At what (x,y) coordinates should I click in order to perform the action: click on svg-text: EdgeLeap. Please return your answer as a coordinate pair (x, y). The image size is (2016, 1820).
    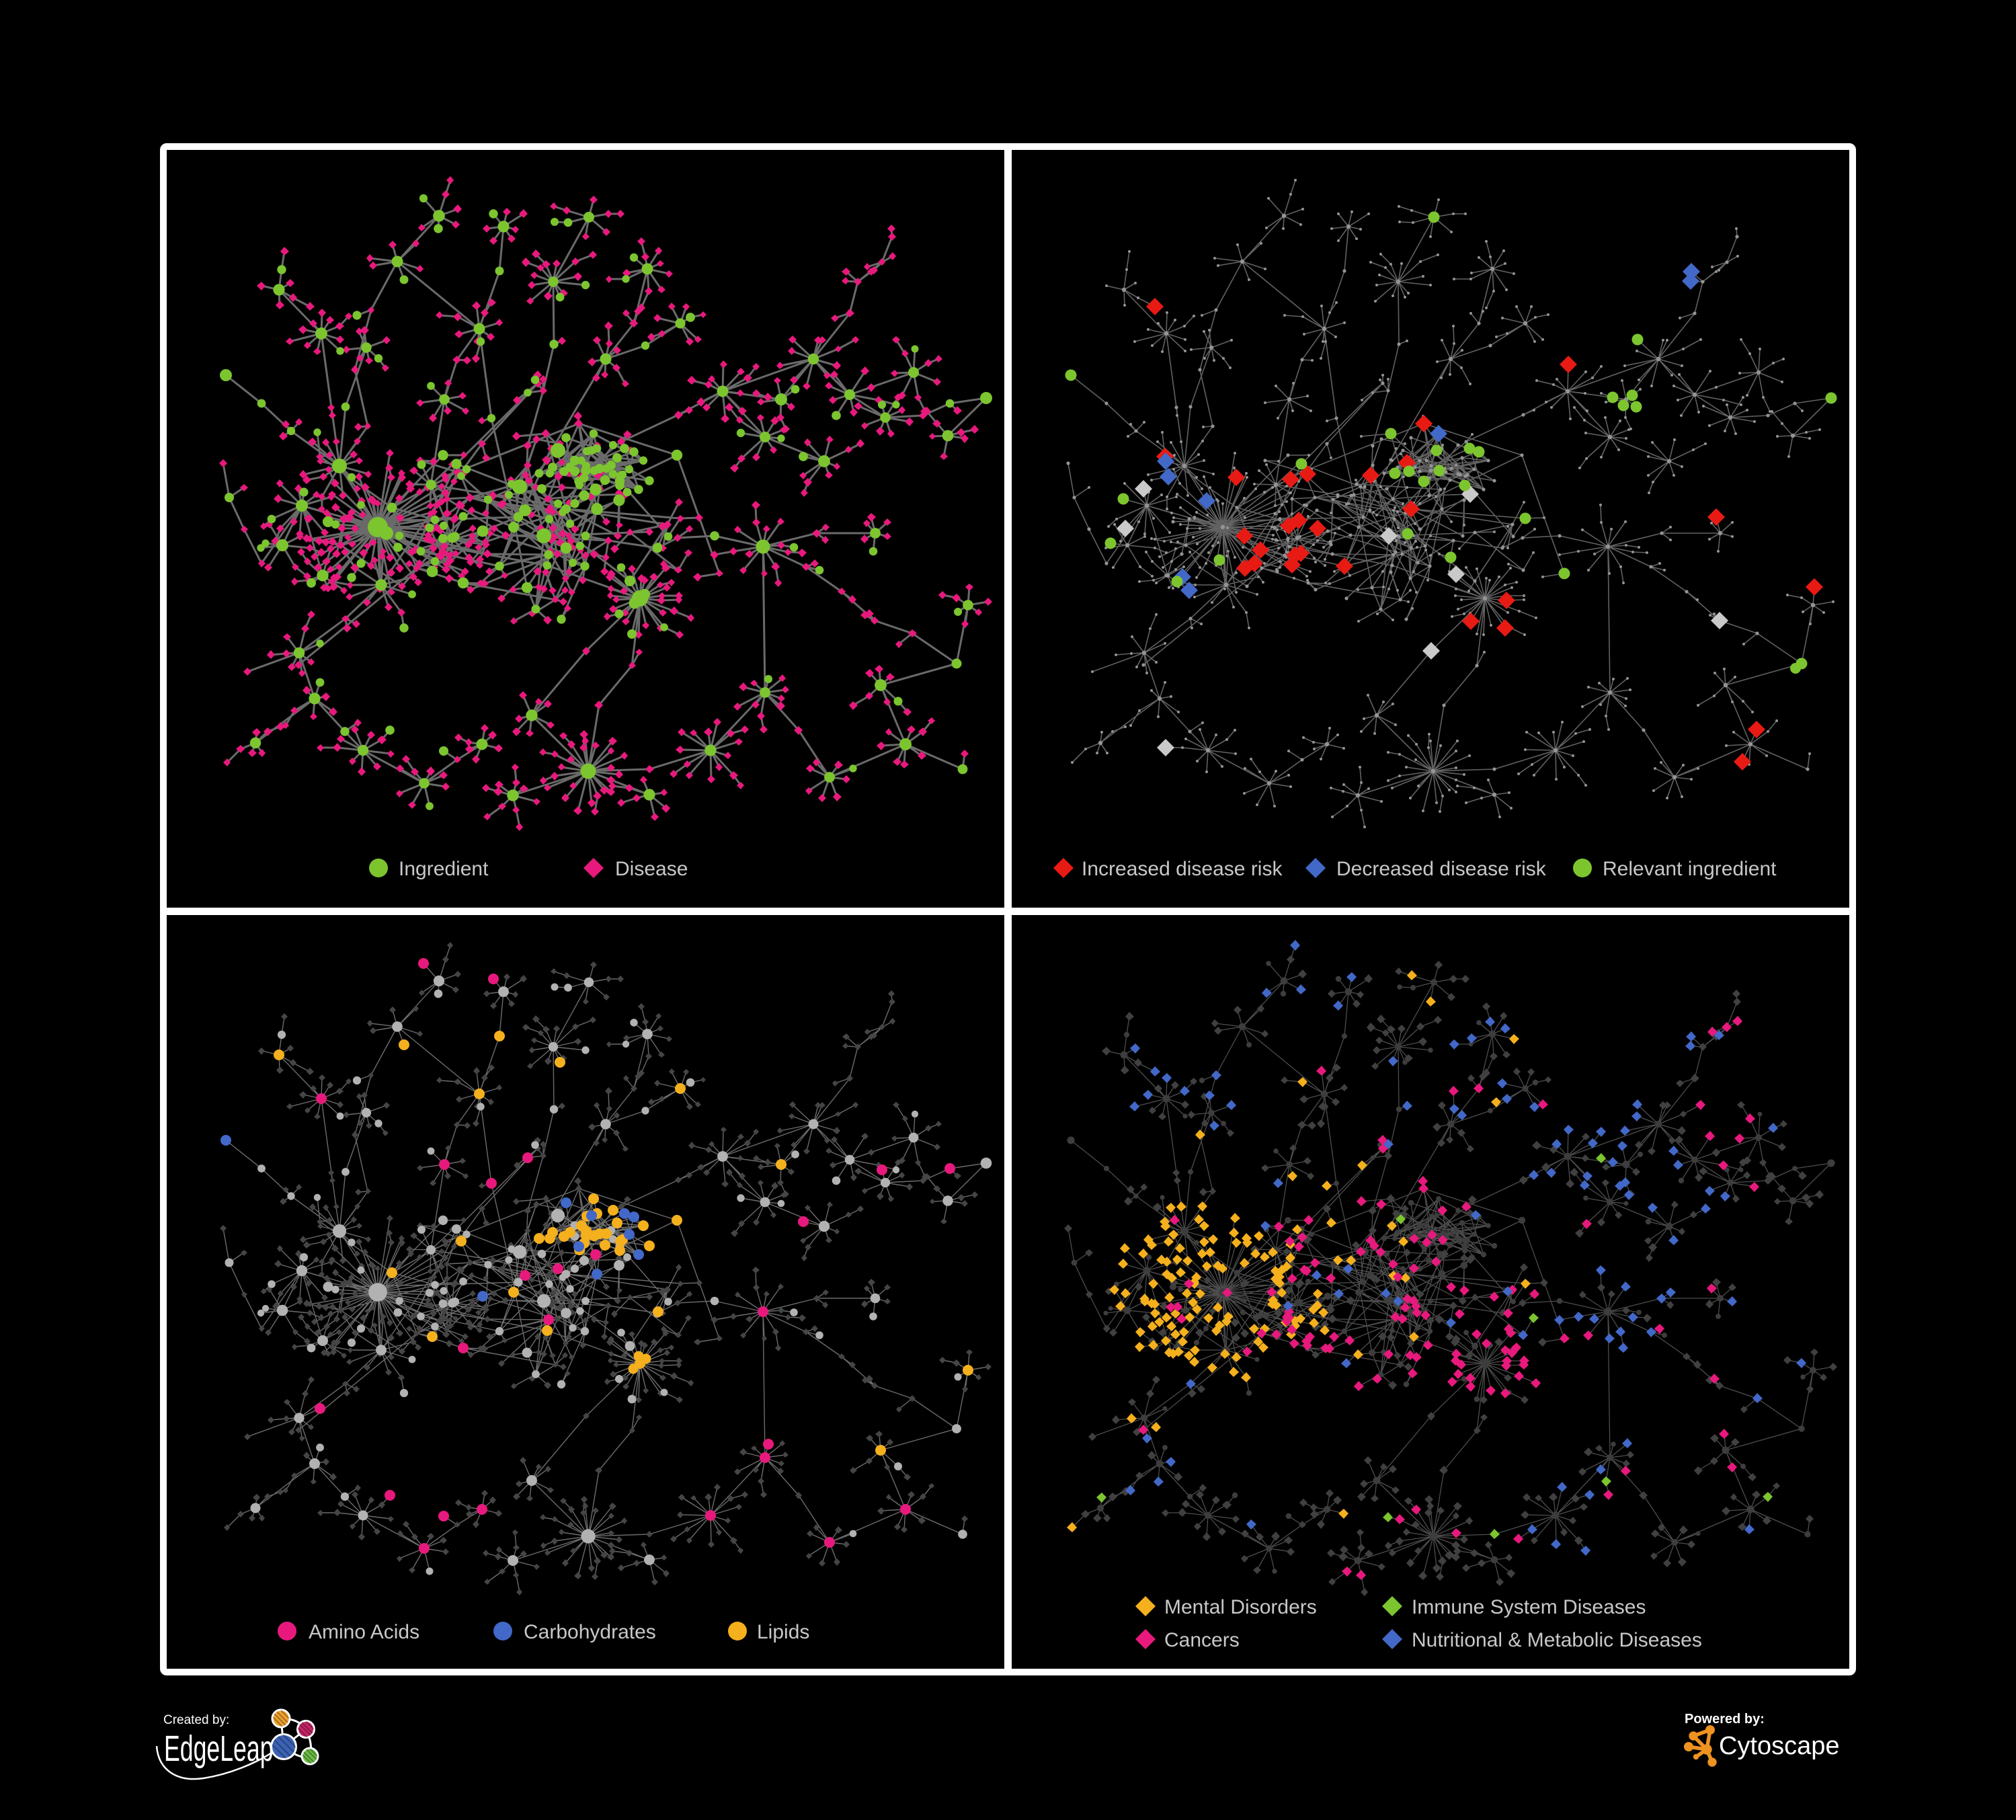
    Looking at the image, I should click on (219, 1749).